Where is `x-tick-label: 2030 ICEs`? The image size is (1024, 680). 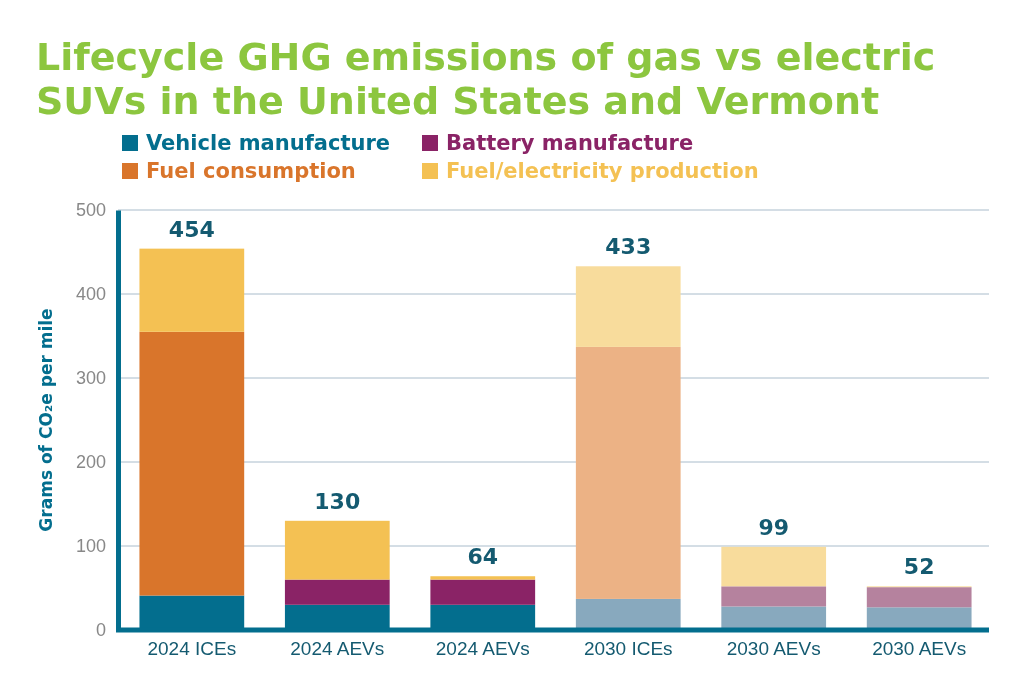 x-tick-label: 2030 ICEs is located at coordinates (628, 649).